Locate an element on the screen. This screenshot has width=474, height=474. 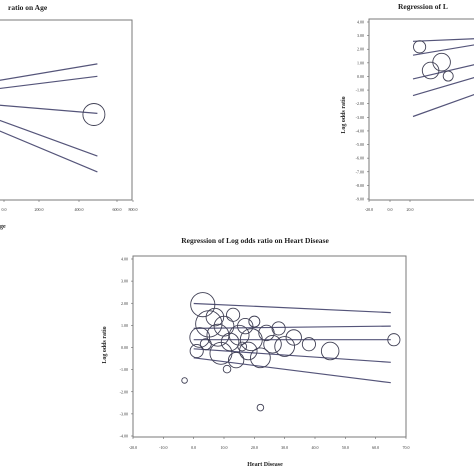
x-tick-label: 40.0 is located at coordinates (315, 447).